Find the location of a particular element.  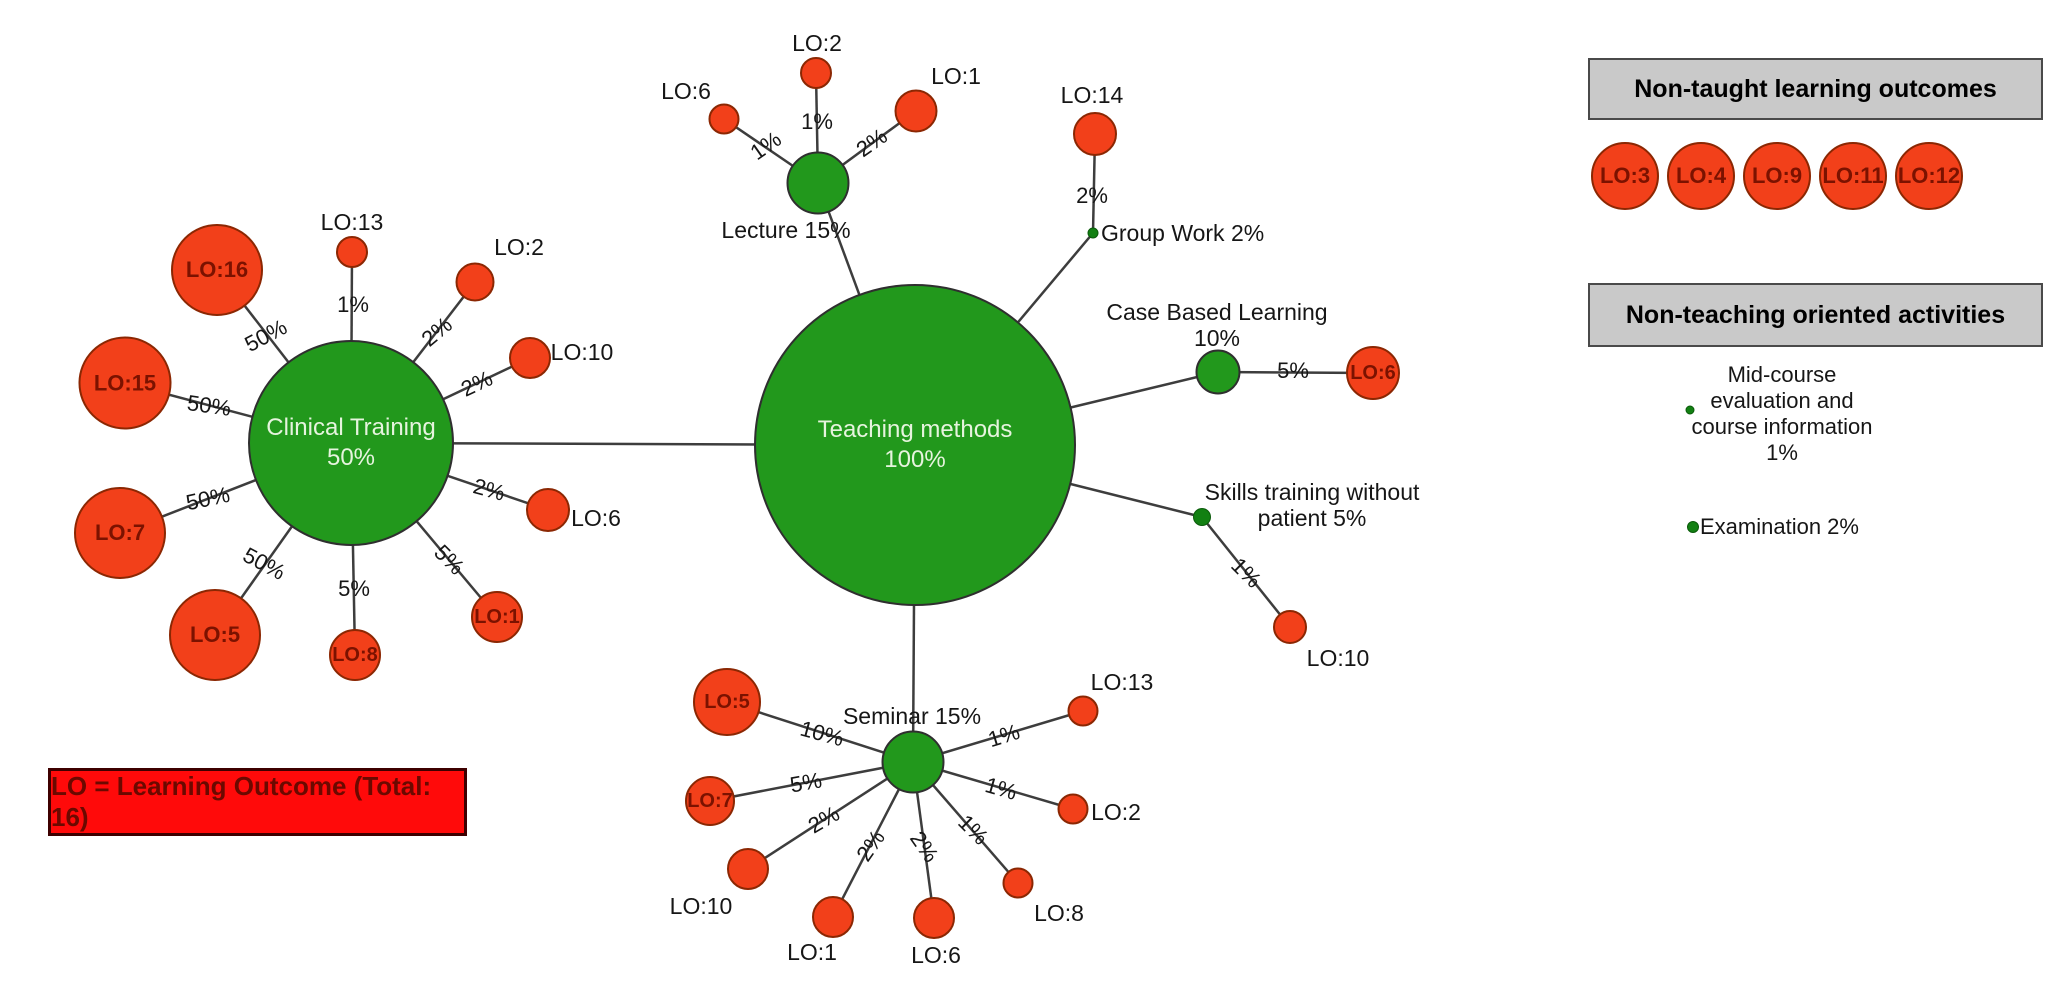

non-taught-lo11: LO:11 is located at coordinates (1853, 176).